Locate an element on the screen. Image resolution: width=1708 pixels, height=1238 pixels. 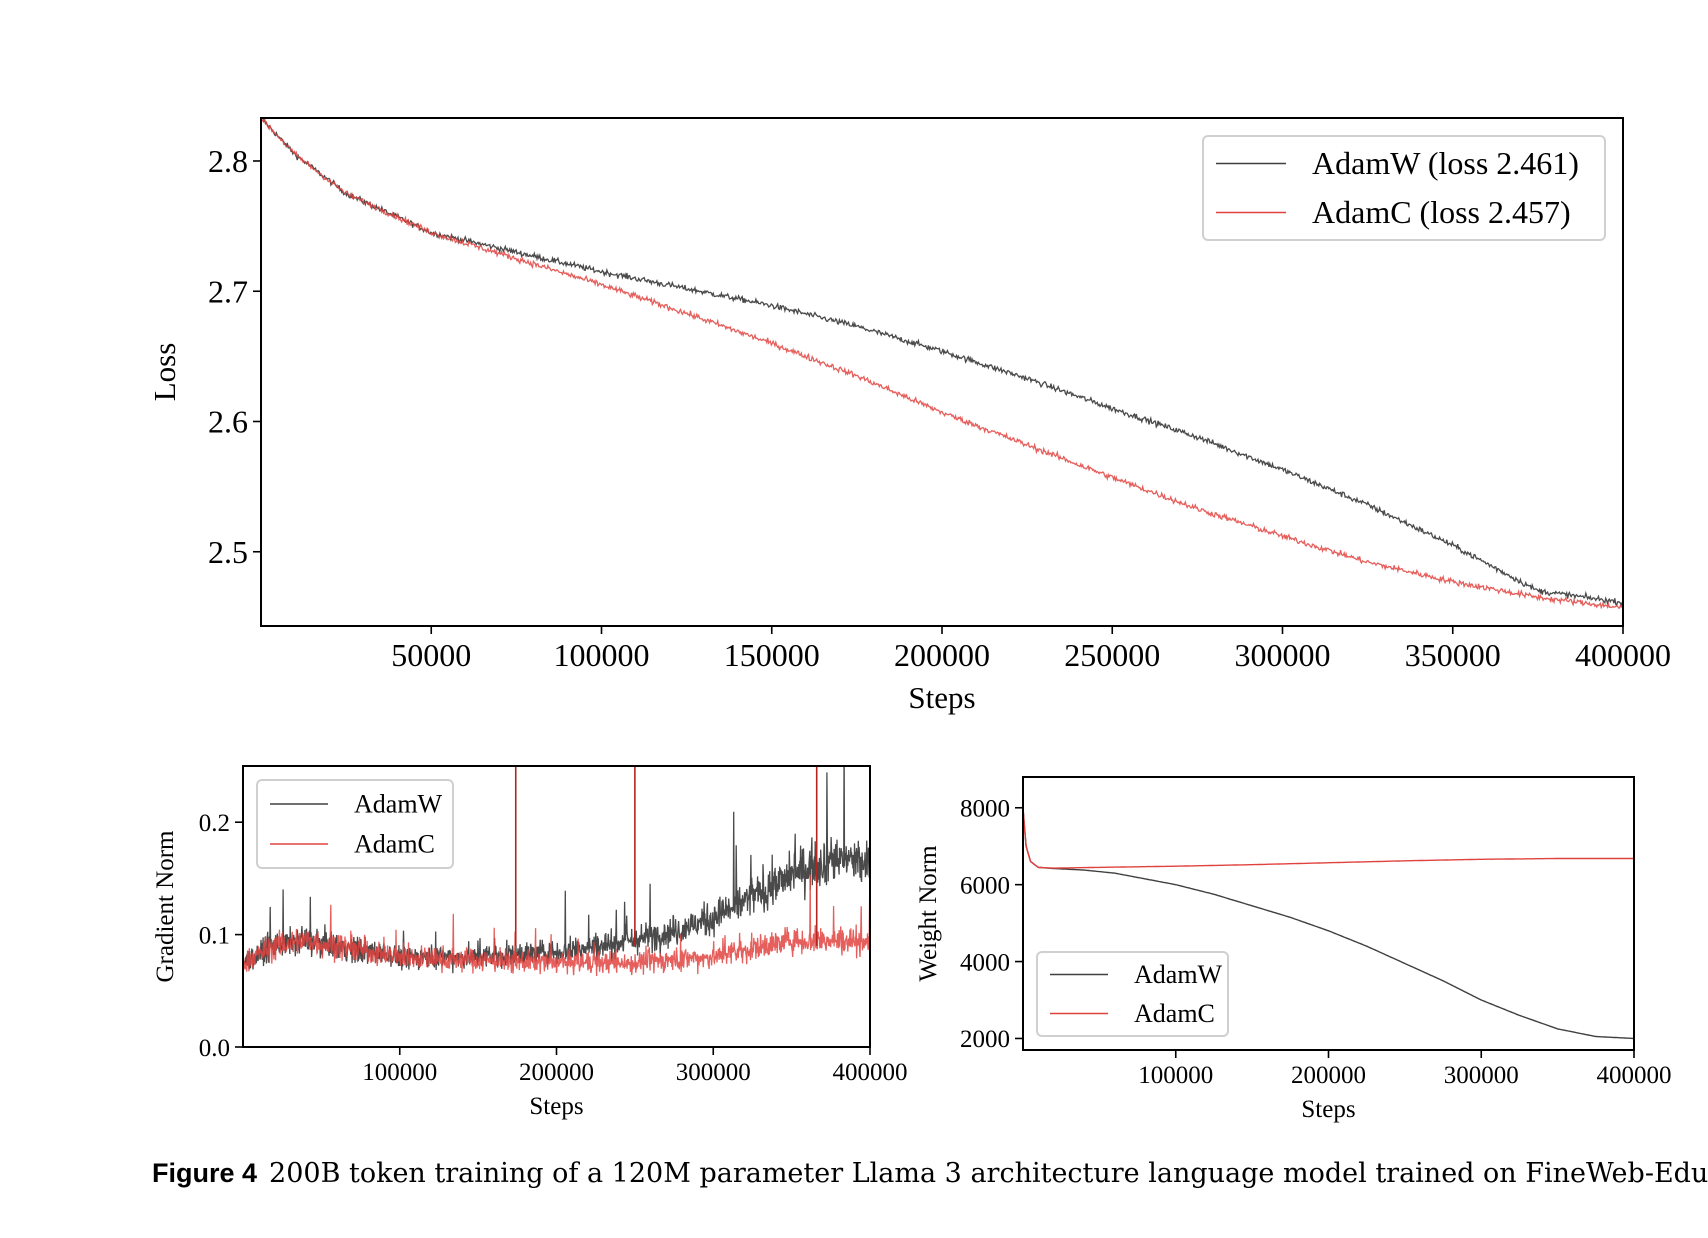
legend-label: AdamC (loss 2.457) is located at coordinates (1441, 212).